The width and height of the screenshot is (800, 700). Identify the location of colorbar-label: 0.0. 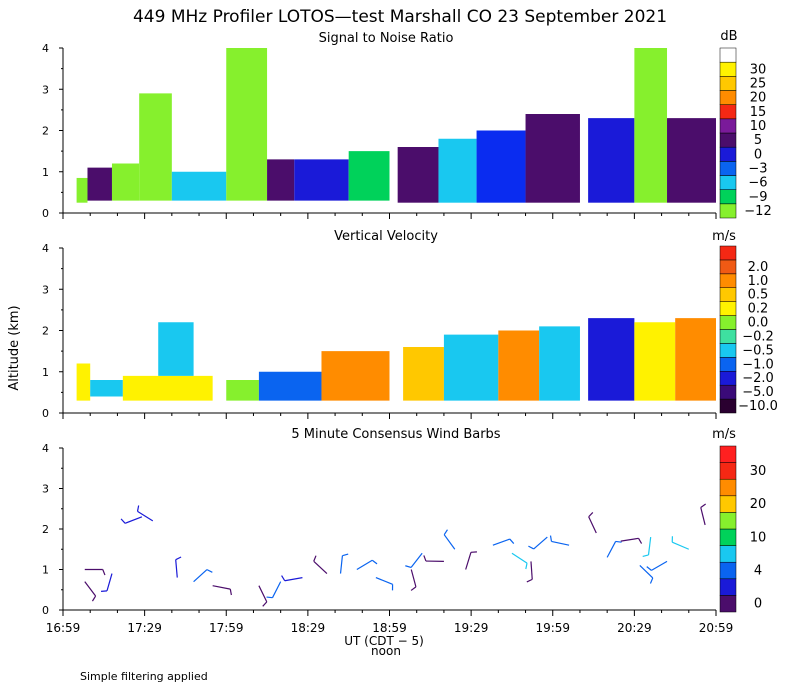
(758, 323).